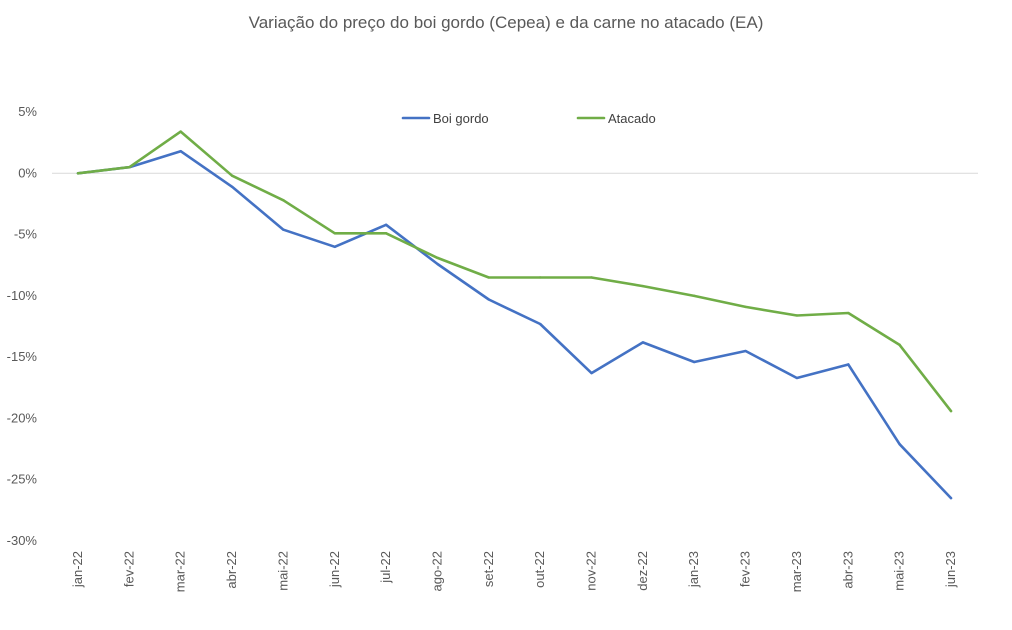  What do you see at coordinates (461, 118) in the screenshot?
I see `legend-label: Boi gordo` at bounding box center [461, 118].